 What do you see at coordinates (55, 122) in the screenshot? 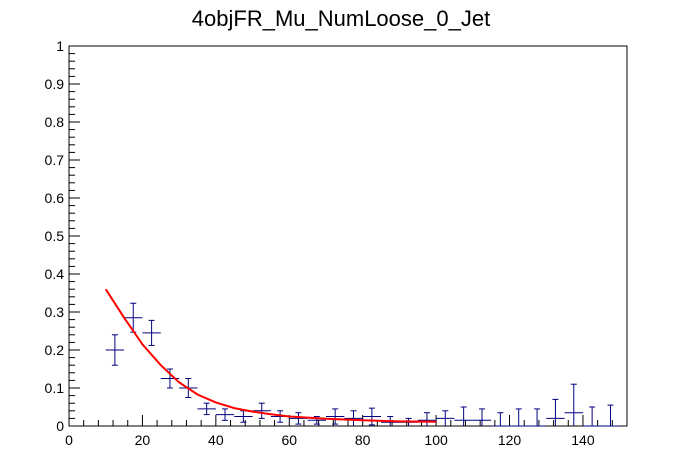
I see `y-tick-label: 0.8` at bounding box center [55, 122].